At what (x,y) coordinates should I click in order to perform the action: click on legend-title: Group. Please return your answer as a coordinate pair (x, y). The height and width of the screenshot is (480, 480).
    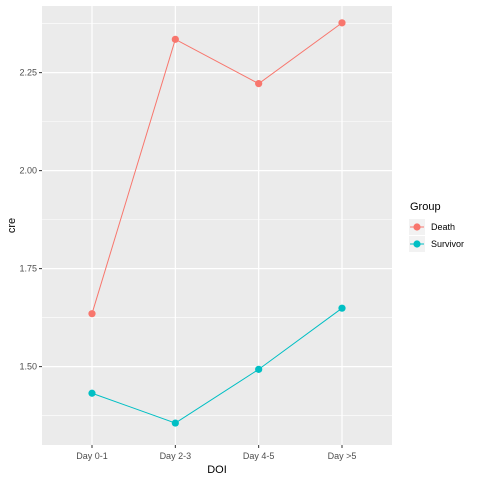
    Looking at the image, I should click on (425, 207).